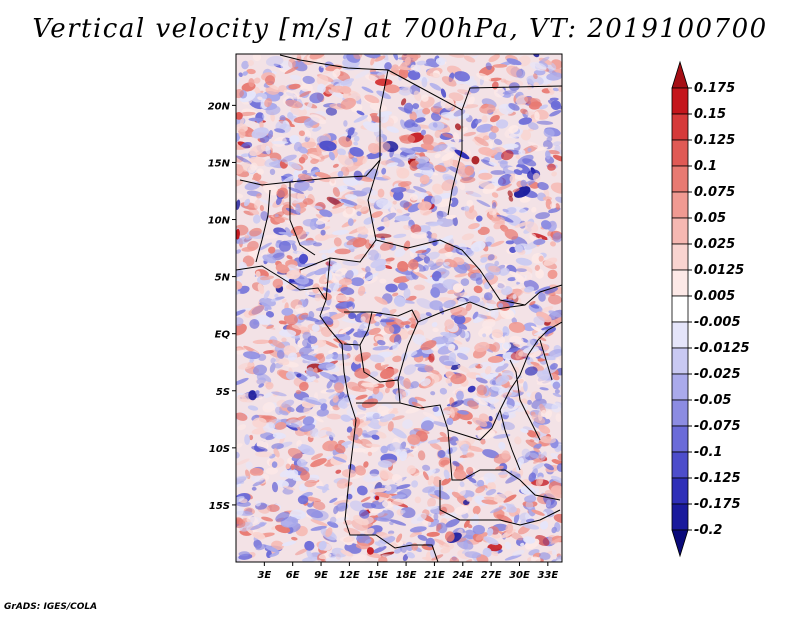 The height and width of the screenshot is (618, 800). I want to click on colorbar-level-label: 0.05, so click(710, 218).